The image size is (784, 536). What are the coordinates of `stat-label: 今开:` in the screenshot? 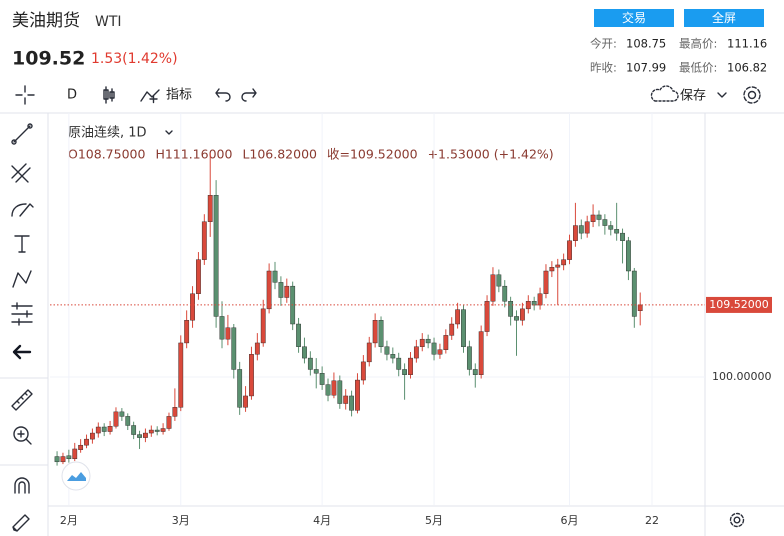 It's located at (603, 44).